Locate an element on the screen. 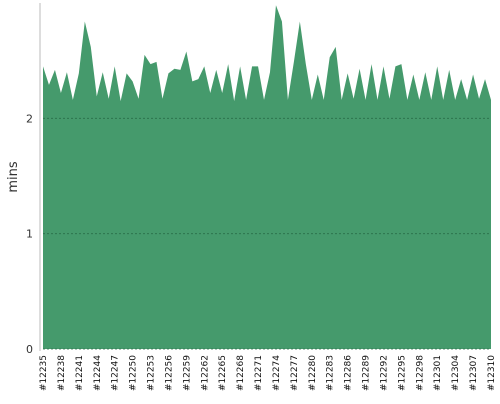 Image resolution: width=500 pixels, height=404 pixels. x-tick-label: #12298 is located at coordinates (420, 373).